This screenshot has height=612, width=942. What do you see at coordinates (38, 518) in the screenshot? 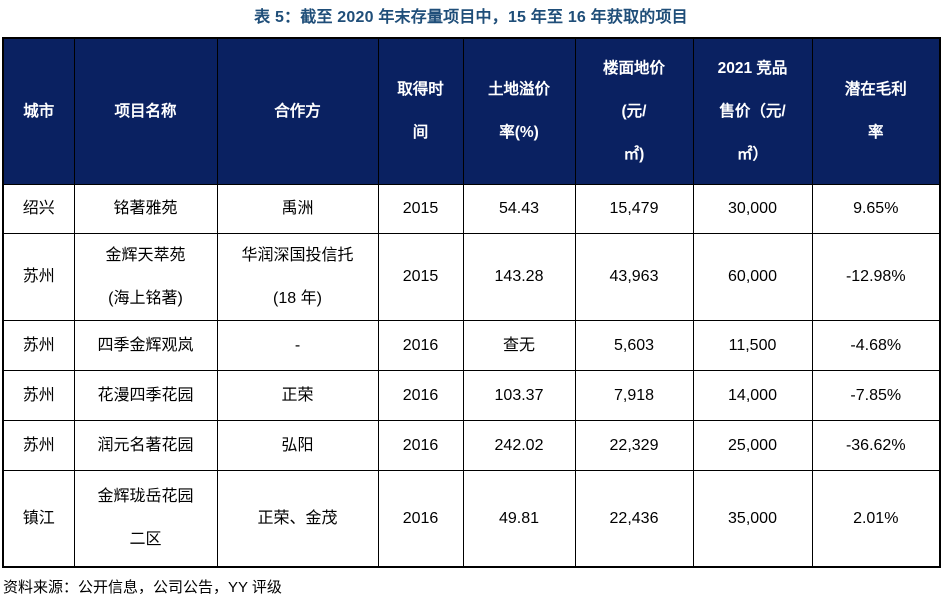
I see `cell-city: 镇江` at bounding box center [38, 518].